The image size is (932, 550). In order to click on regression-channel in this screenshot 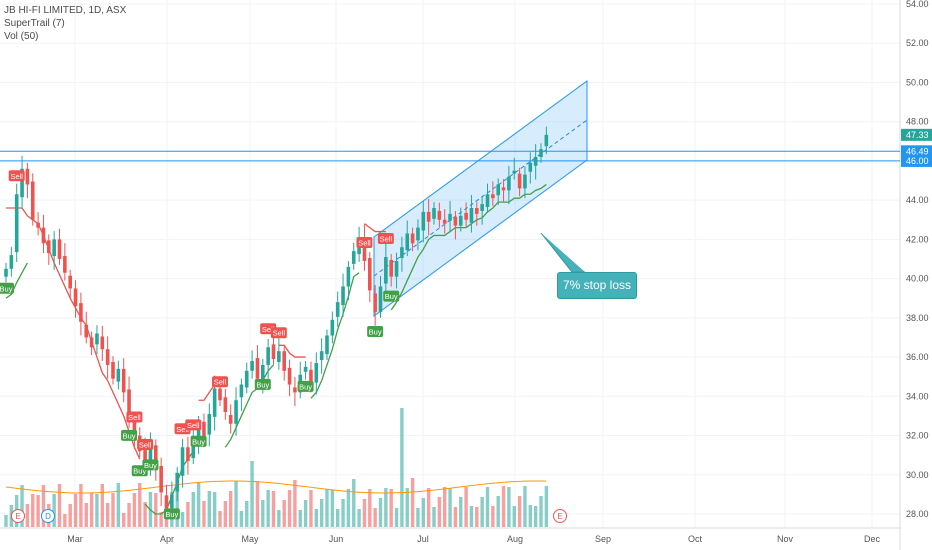, I will do `click(480, 198)`.